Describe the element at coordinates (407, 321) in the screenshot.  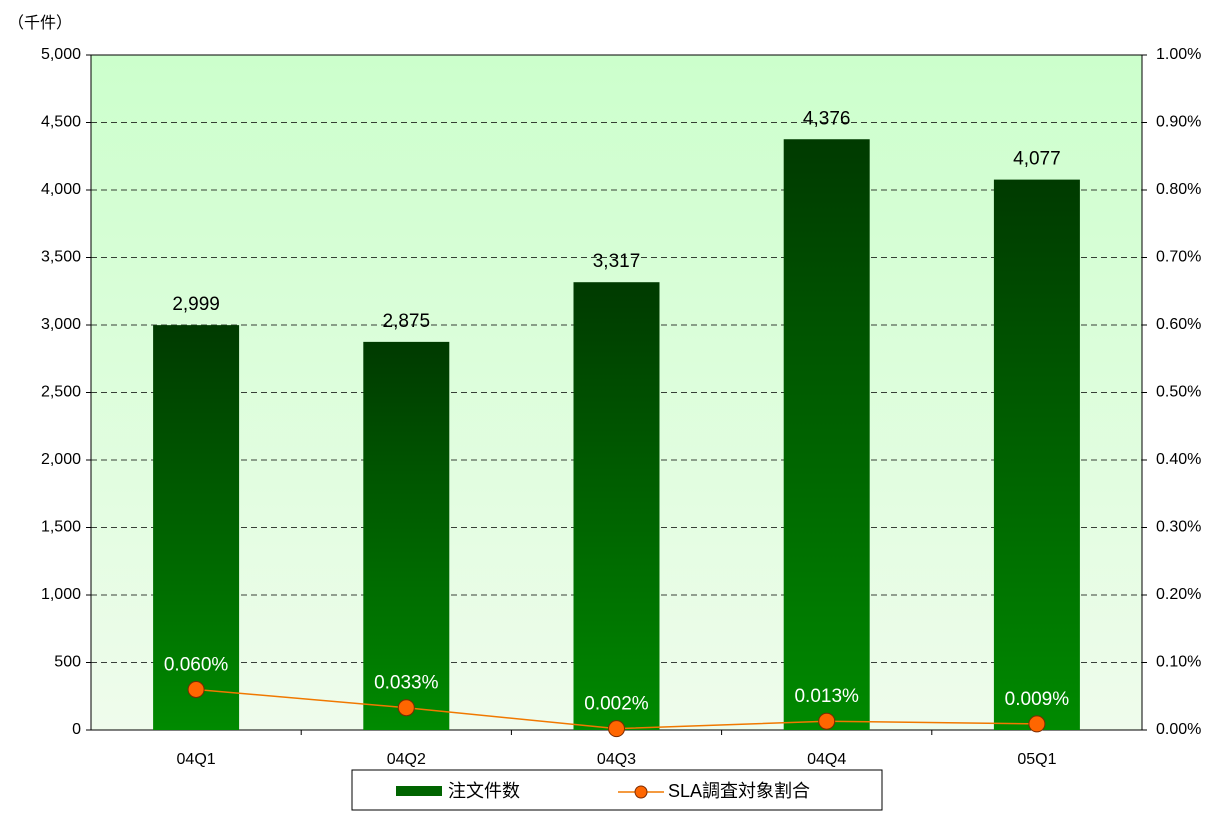
I see `bar-value-label: 2,875` at that location.